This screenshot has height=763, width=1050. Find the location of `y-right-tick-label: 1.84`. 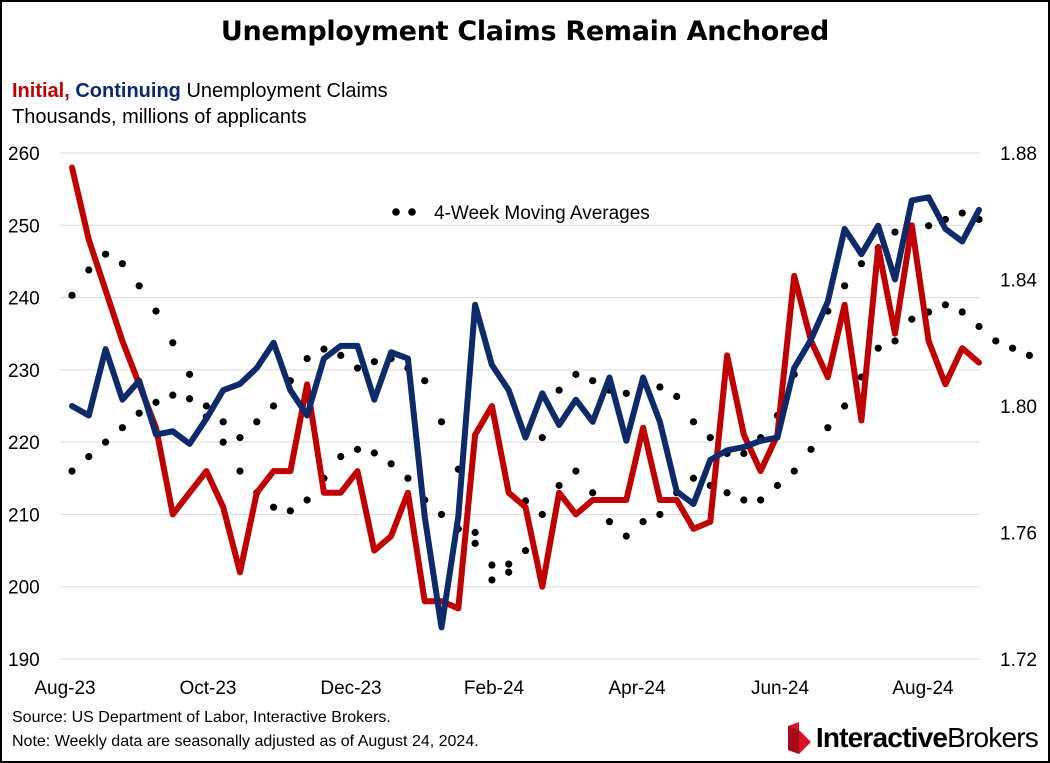

y-right-tick-label: 1.84 is located at coordinates (1018, 281).